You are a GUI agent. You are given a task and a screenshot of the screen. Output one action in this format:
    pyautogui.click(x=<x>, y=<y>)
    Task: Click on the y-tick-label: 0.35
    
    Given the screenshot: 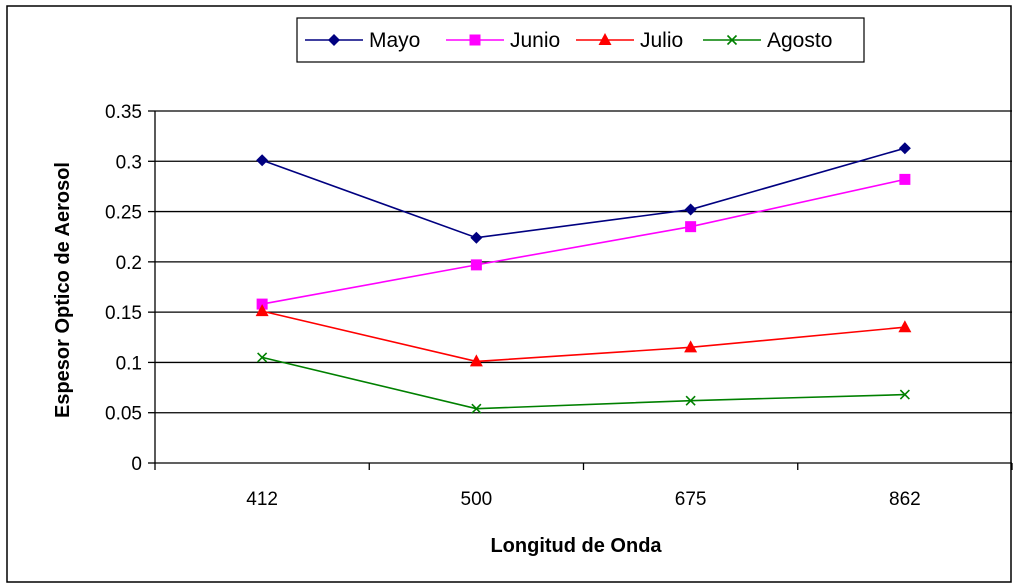 What is the action you would take?
    pyautogui.click(x=123, y=112)
    